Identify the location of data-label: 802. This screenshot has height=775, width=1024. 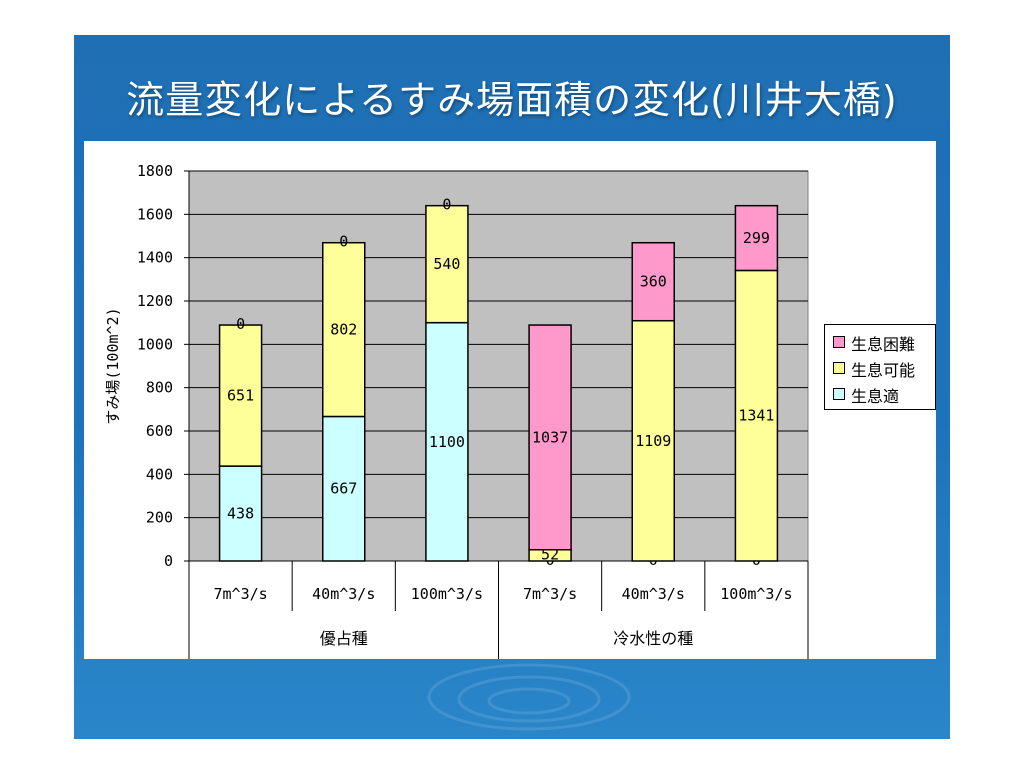
(343, 330).